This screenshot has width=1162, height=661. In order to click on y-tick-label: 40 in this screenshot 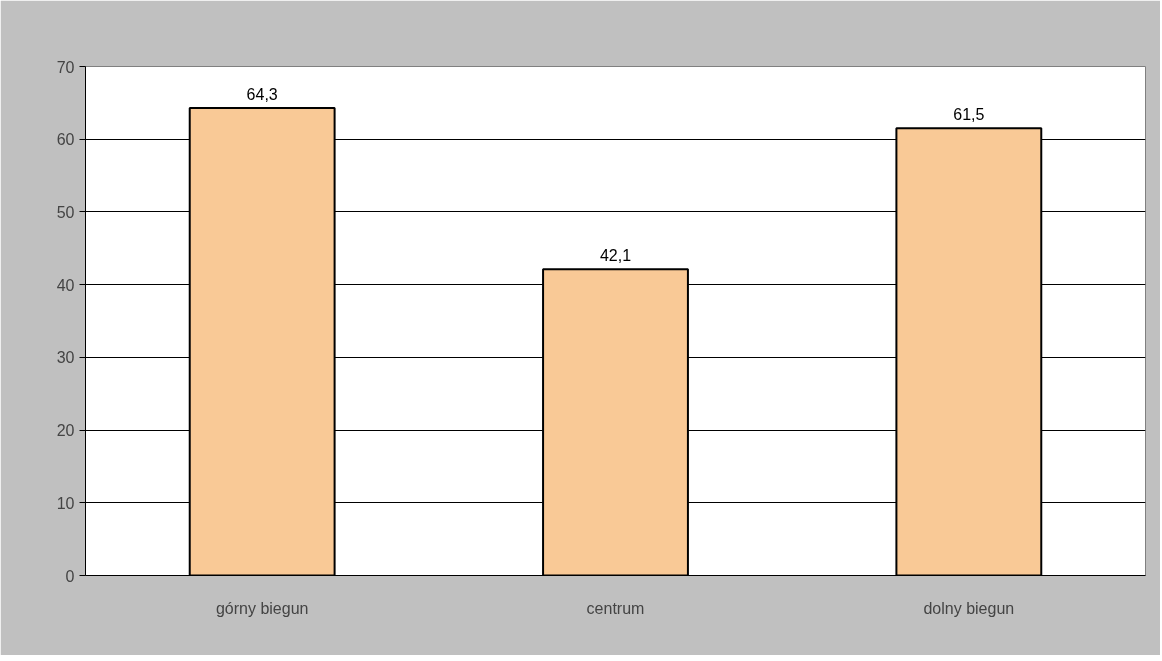, I will do `click(65, 285)`.